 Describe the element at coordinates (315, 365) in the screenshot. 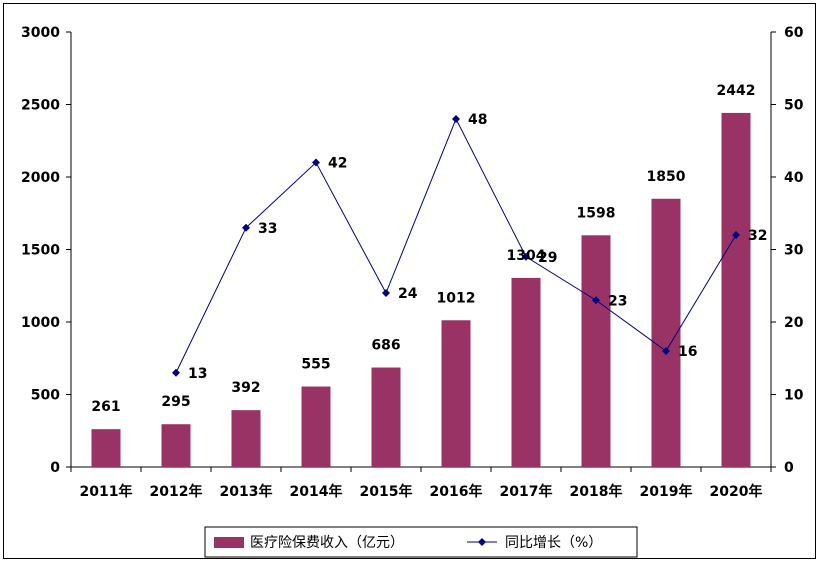

I see `bar-value-label: 555` at that location.